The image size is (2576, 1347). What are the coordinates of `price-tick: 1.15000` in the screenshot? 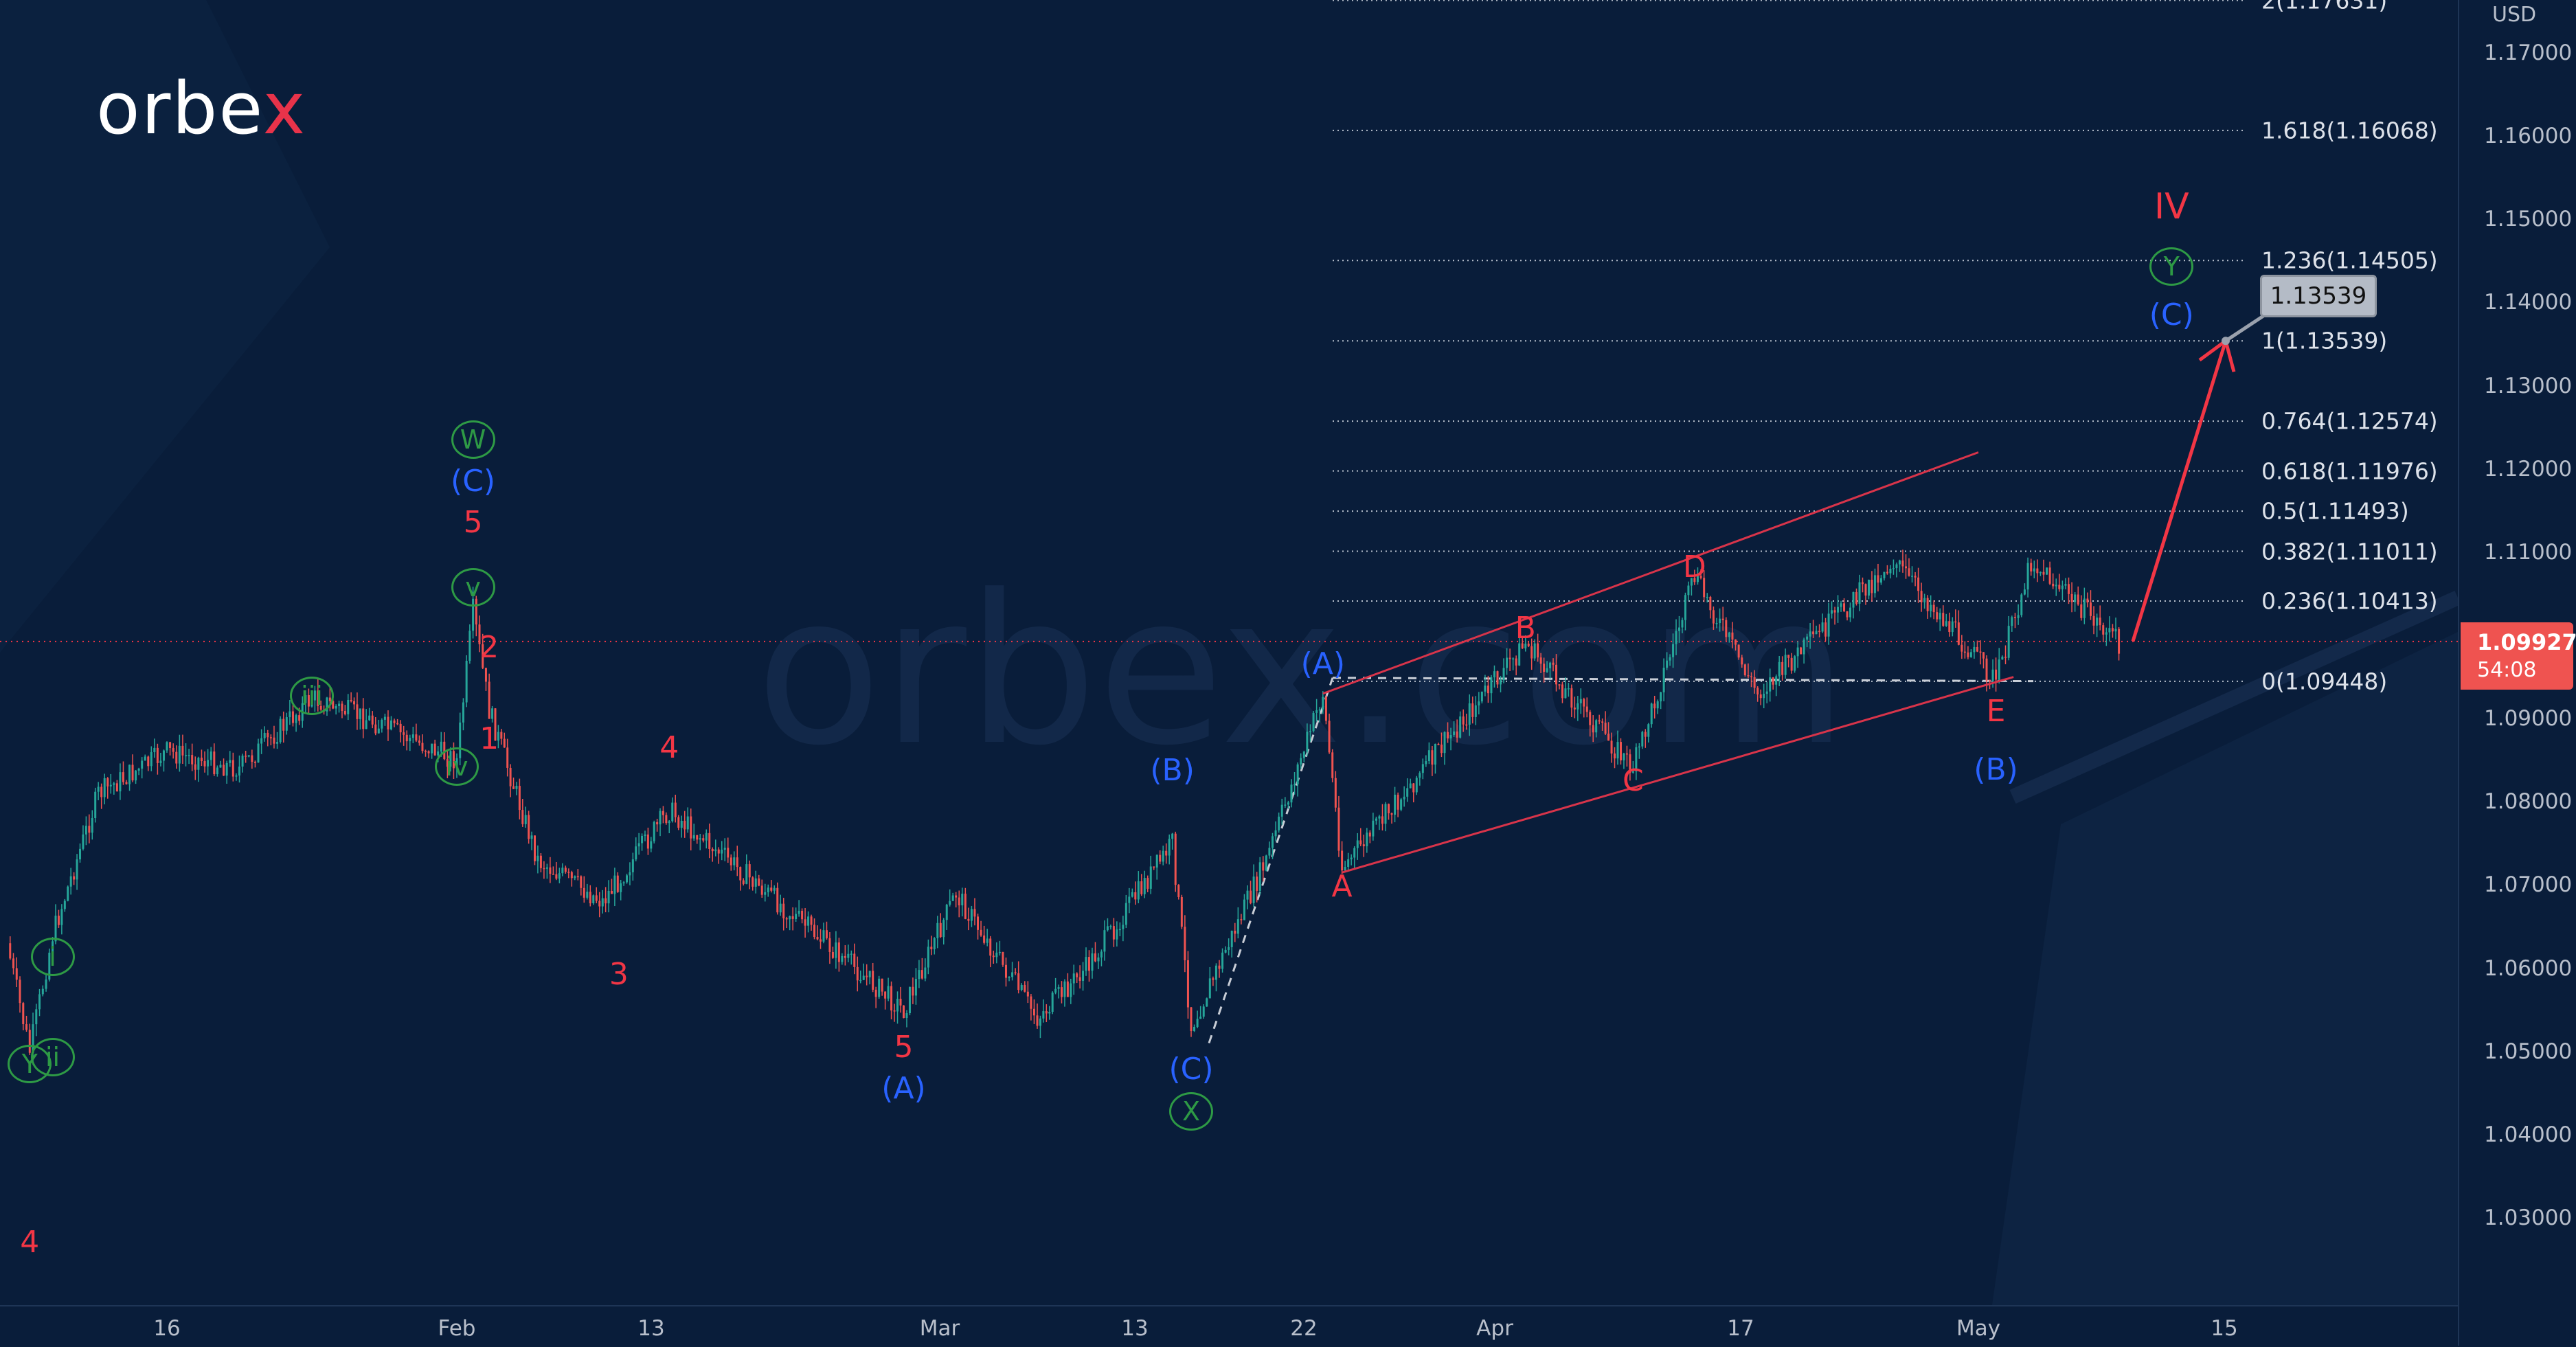 It's located at (2528, 219).